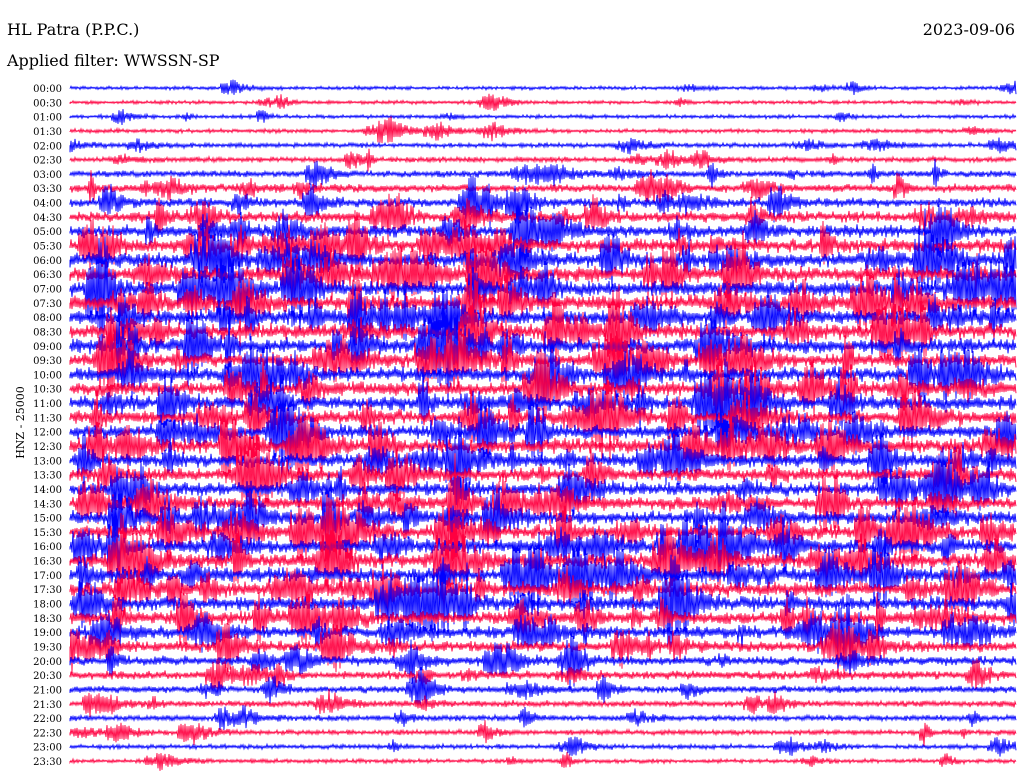 This screenshot has height=780, width=1024. What do you see at coordinates (47, 619) in the screenshot?
I see `row-time-label: 18:30` at bounding box center [47, 619].